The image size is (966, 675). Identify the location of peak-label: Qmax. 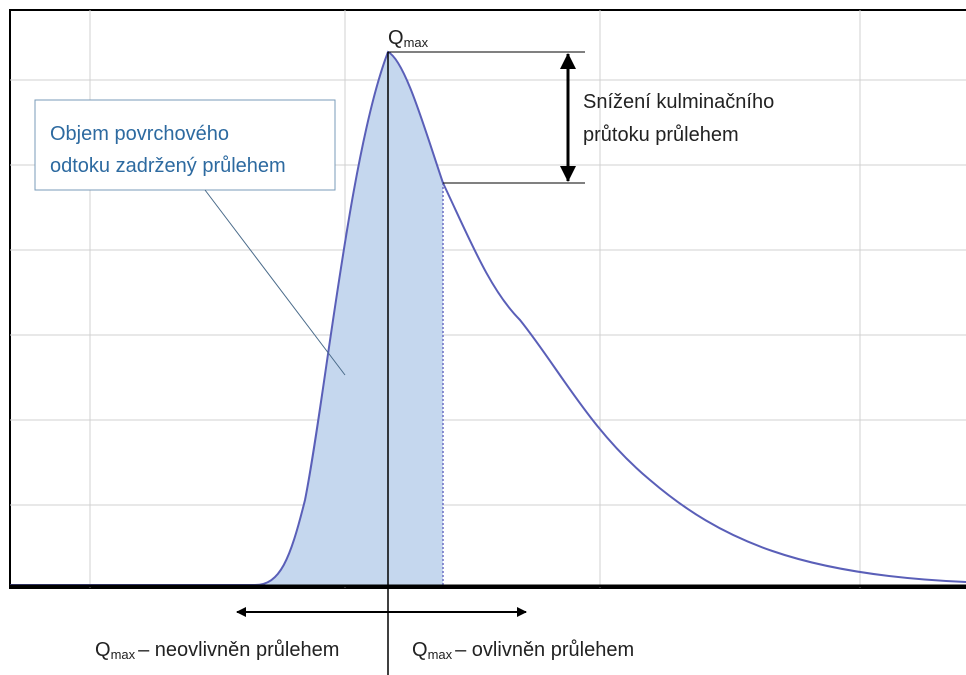
(408, 38).